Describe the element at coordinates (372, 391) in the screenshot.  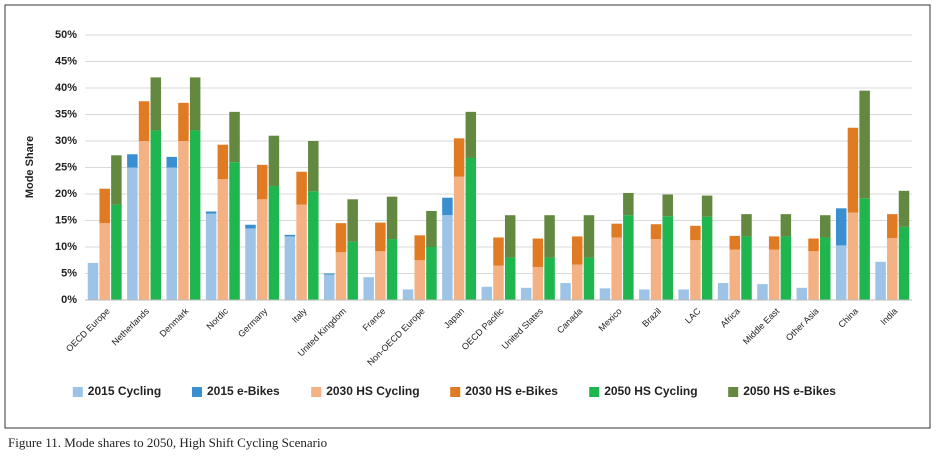
I see `legend-label: 2030 HS Cycling` at that location.